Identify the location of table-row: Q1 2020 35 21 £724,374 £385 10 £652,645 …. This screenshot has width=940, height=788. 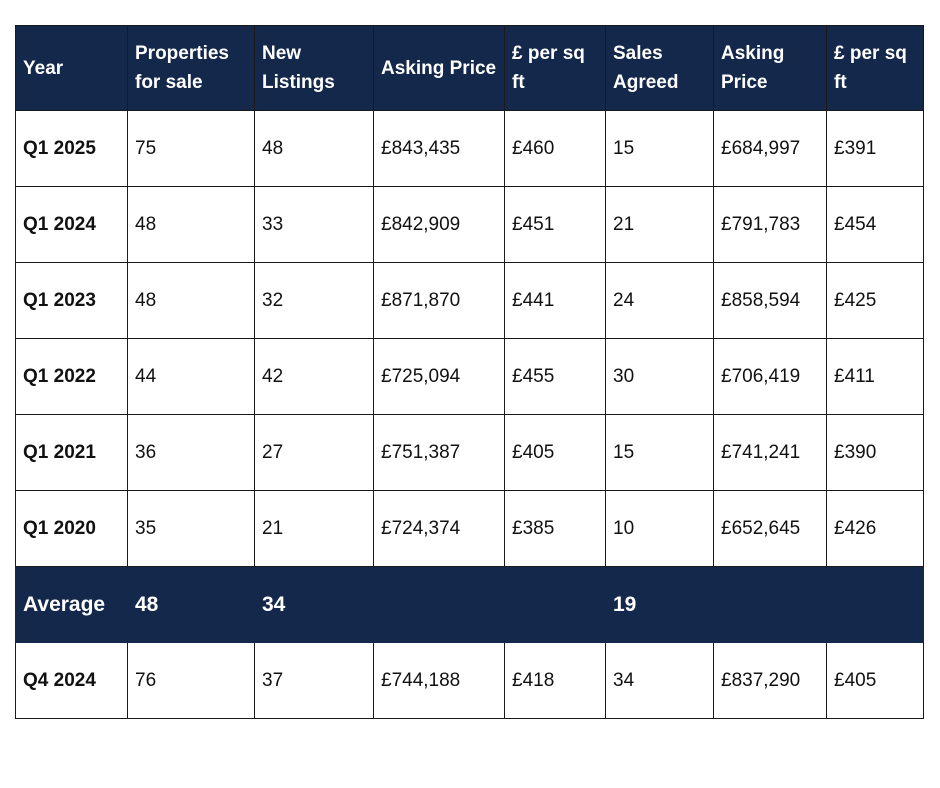
(469, 528).